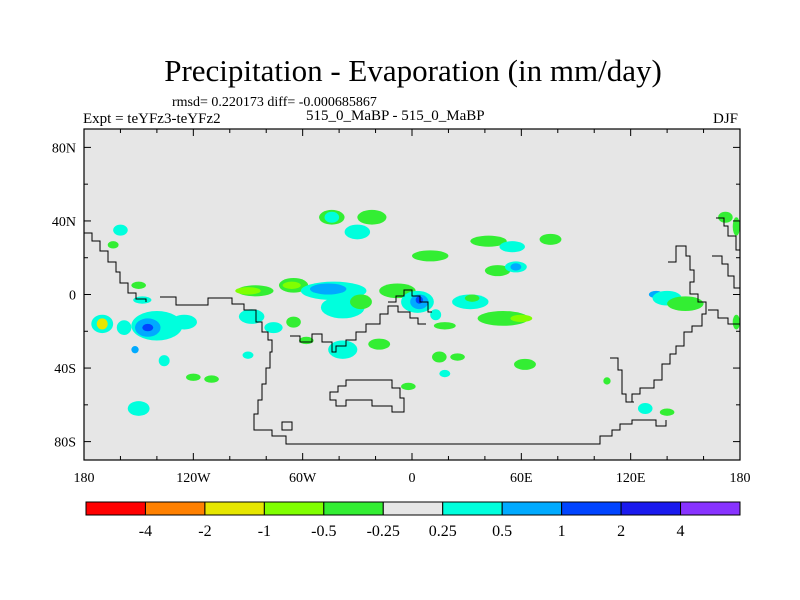 Image resolution: width=800 pixels, height=600 pixels. What do you see at coordinates (724, 317) in the screenshot?
I see `coastline-maritime` at bounding box center [724, 317].